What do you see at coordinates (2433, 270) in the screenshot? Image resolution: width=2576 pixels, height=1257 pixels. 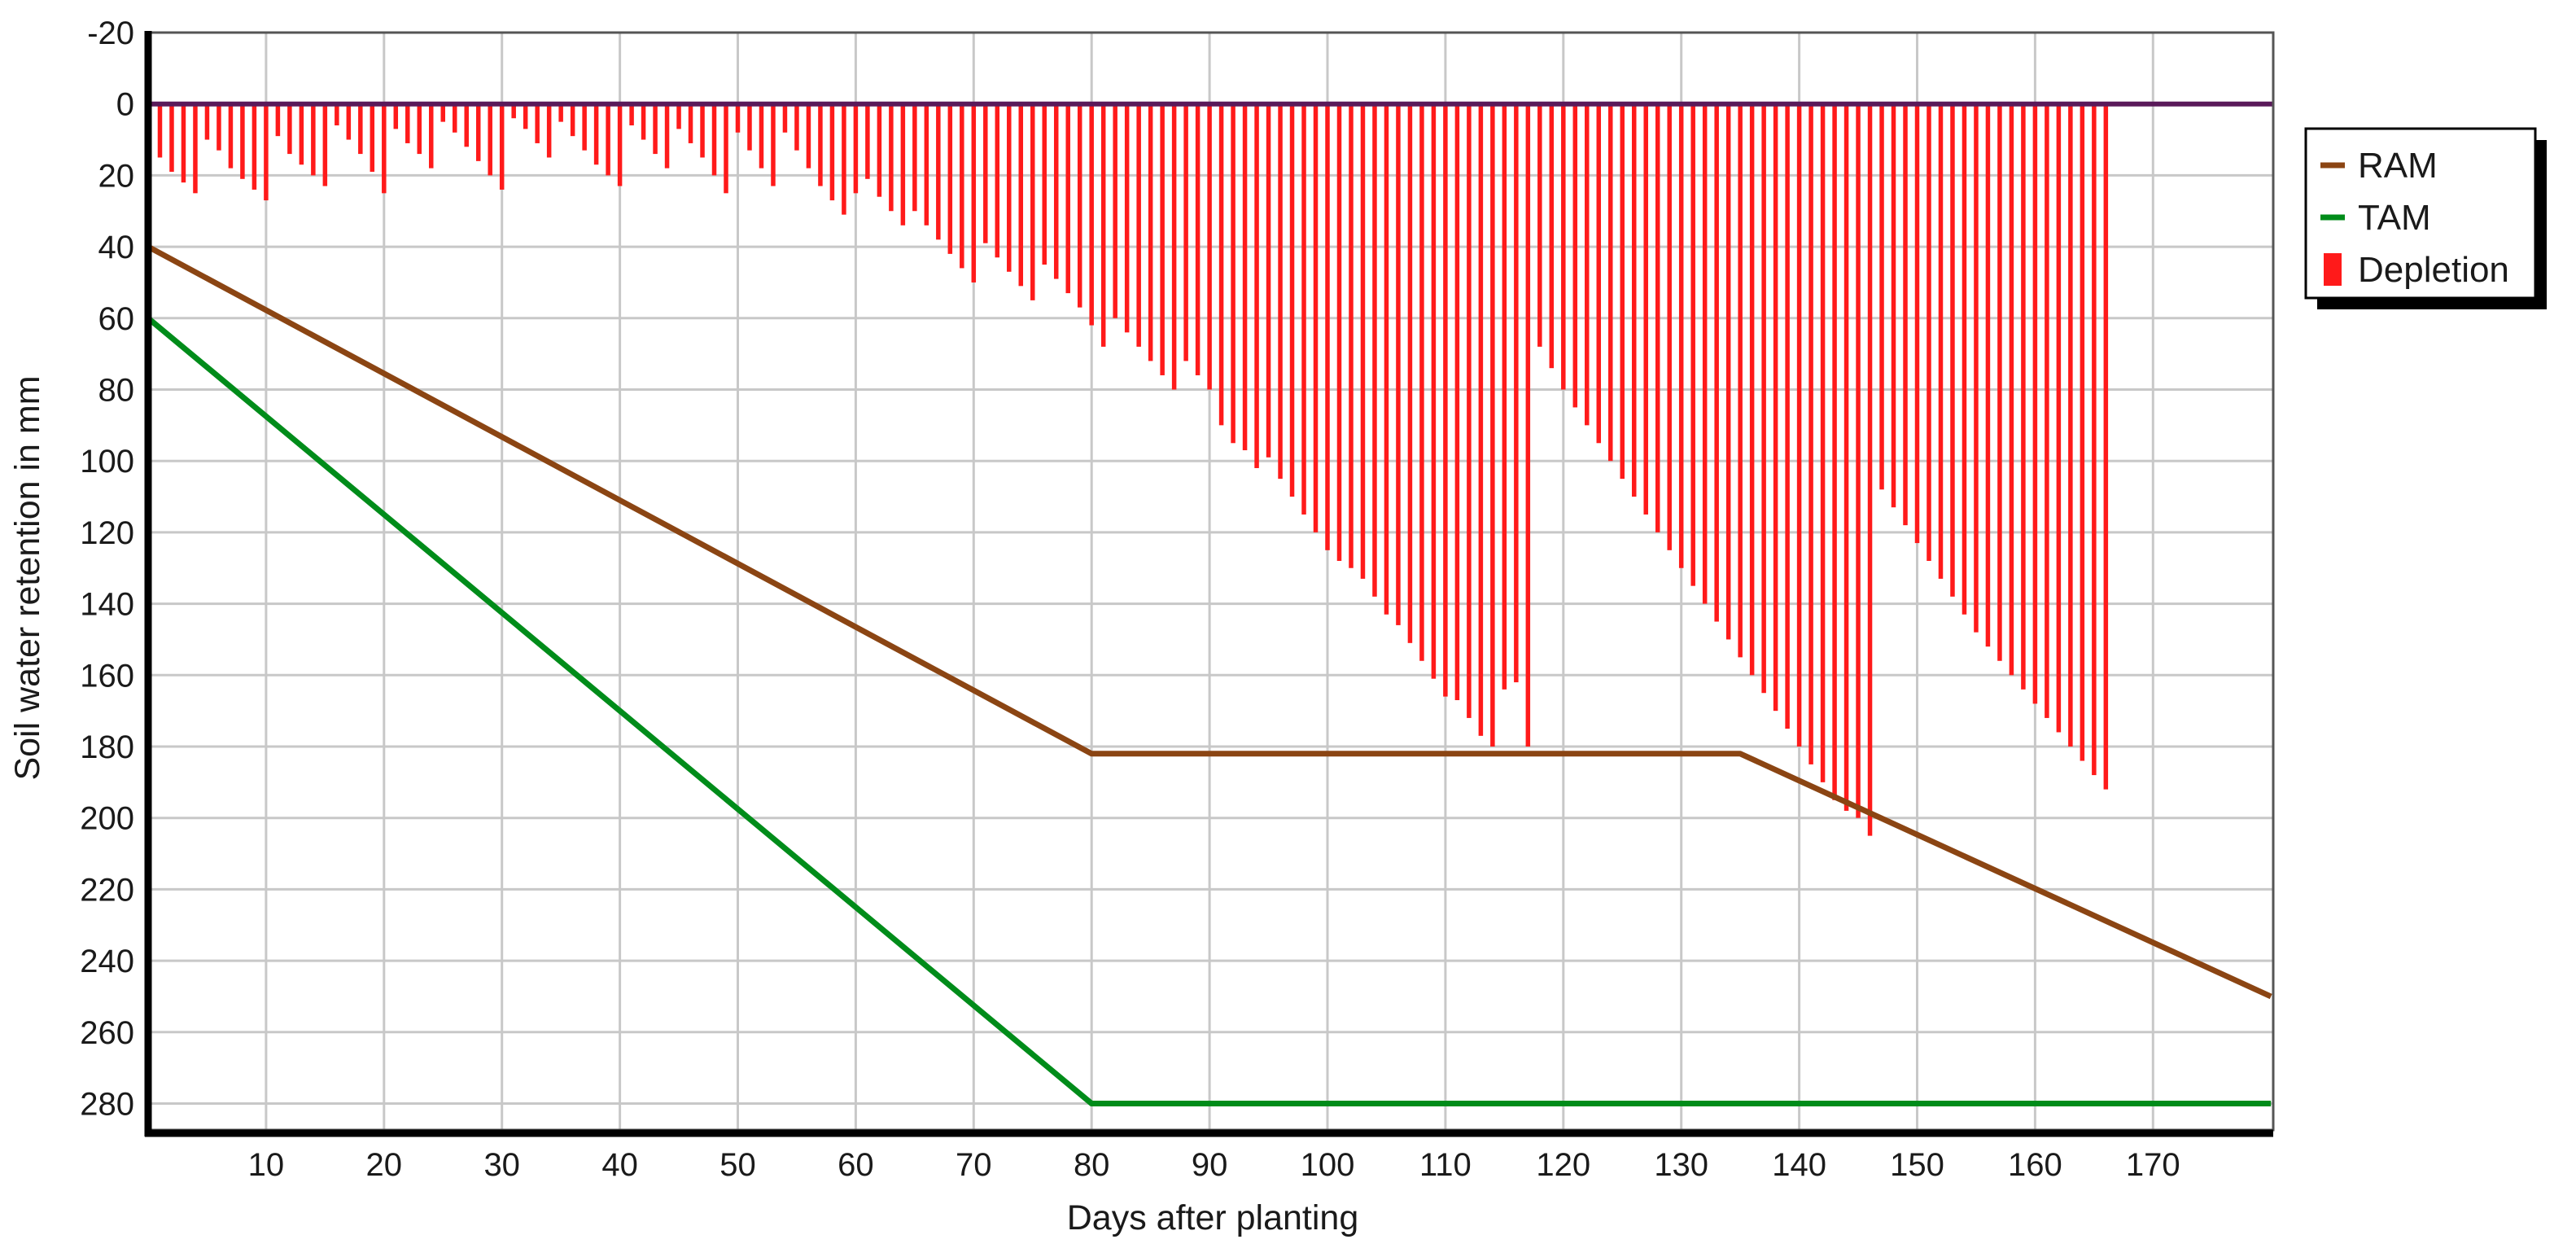 I see `legend-label-depletion: Depletion` at bounding box center [2433, 270].